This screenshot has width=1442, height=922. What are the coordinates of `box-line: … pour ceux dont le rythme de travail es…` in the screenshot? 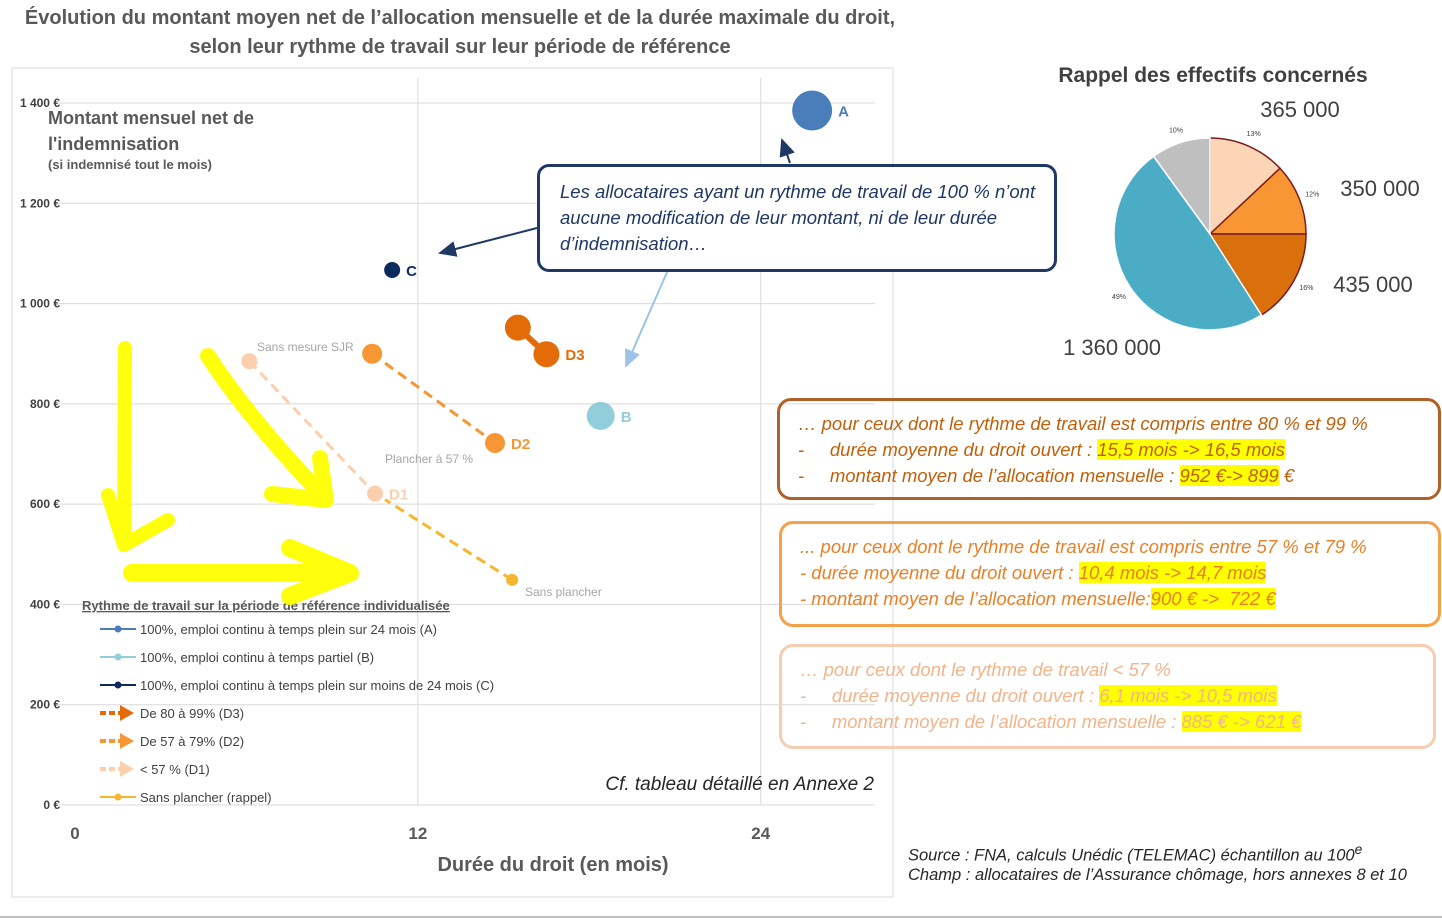 It's located at (1109, 424).